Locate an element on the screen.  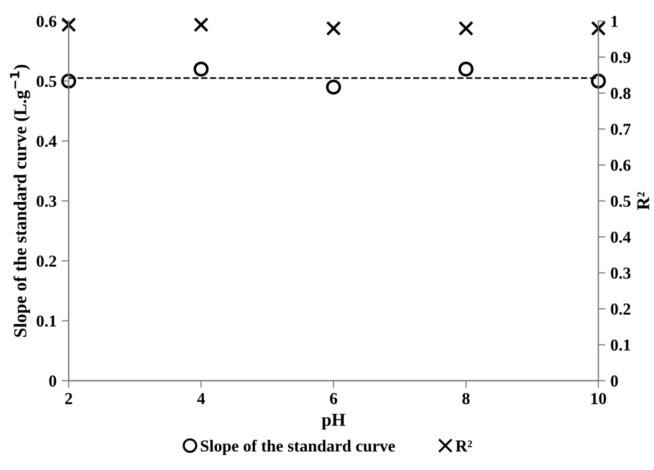
x-tick-label: 4 is located at coordinates (201, 398).